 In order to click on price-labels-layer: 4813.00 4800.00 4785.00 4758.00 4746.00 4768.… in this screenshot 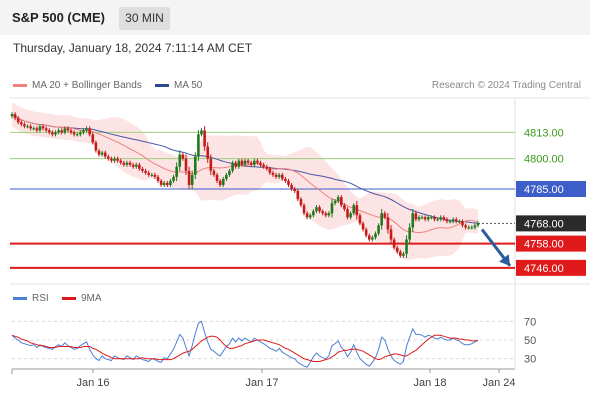, I will do `click(533, 201)`.